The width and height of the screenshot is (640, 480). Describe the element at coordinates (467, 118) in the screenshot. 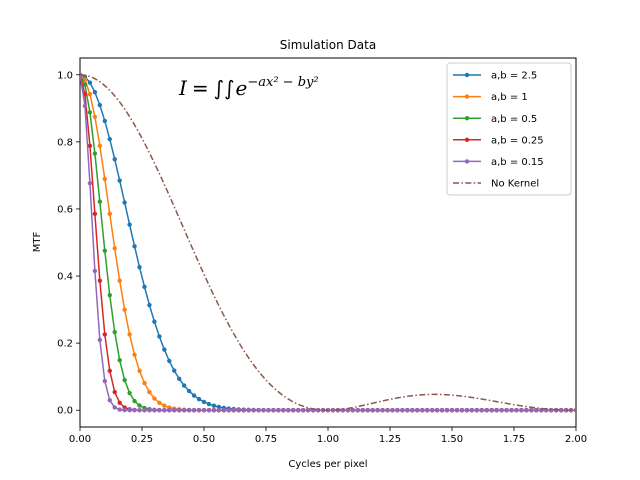

I see `legend-marker` at that location.